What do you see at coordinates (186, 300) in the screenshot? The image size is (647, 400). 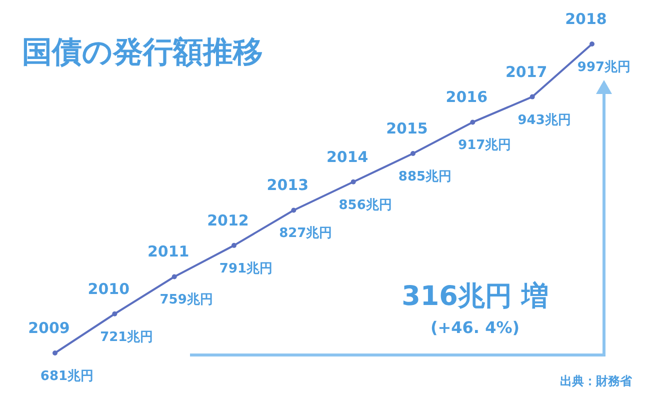 I see `data-label: 759兆円` at bounding box center [186, 300].